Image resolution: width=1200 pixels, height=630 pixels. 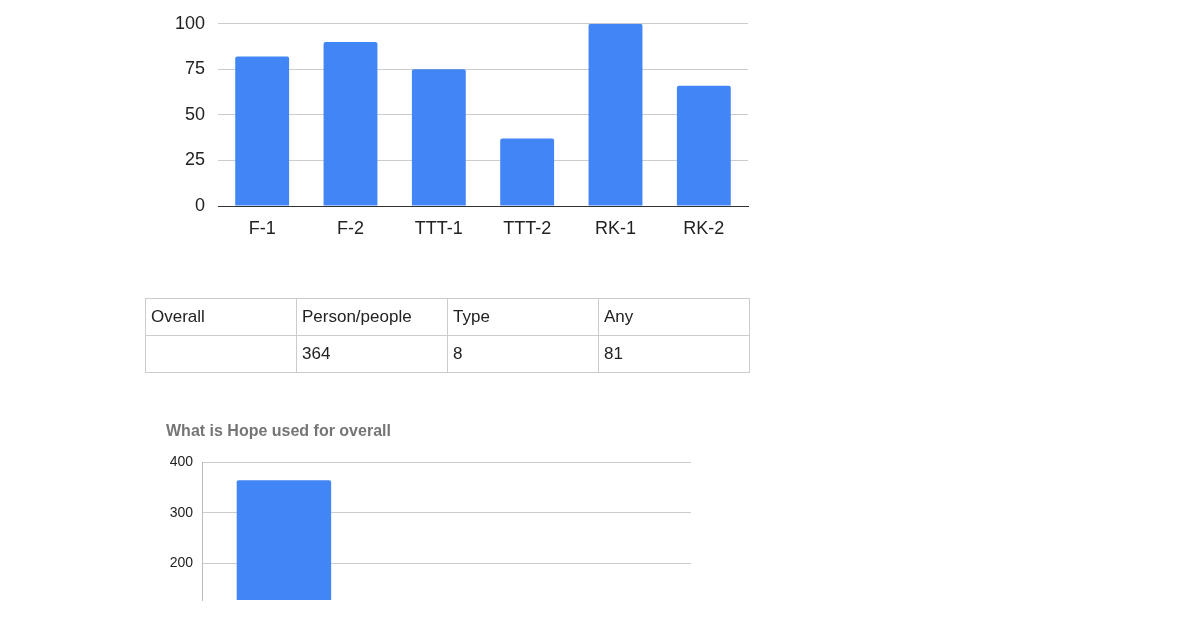 What do you see at coordinates (181, 460) in the screenshot?
I see `y-tick-label: 400` at bounding box center [181, 460].